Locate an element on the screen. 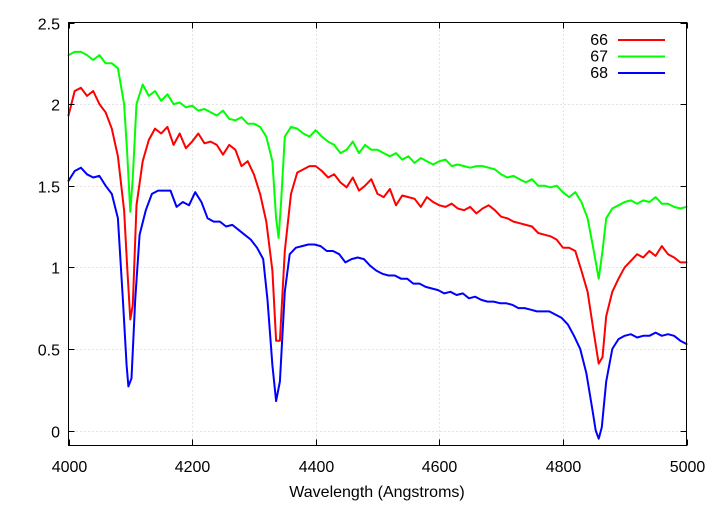  y-tick-label: 2.5 is located at coordinates (49, 25).